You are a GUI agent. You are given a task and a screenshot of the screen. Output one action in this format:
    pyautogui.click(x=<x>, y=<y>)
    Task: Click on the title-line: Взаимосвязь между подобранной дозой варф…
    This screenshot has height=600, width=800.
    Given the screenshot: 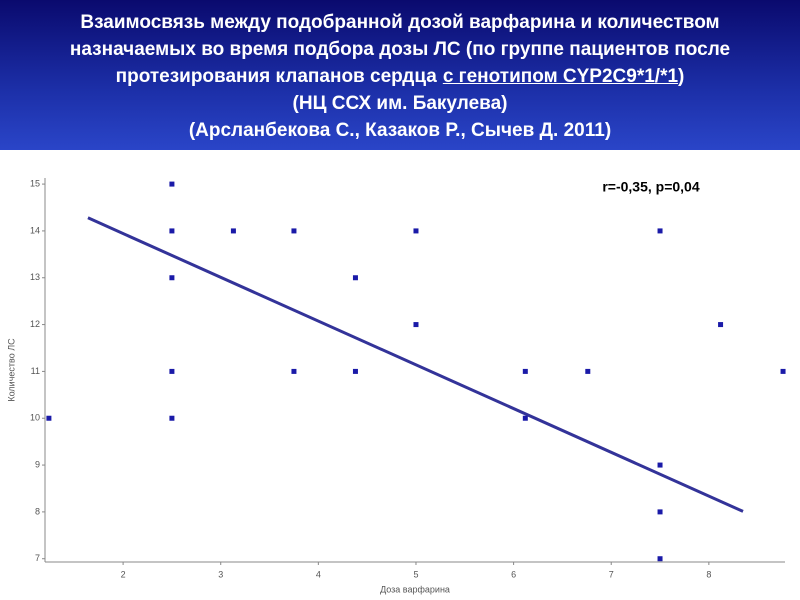 What is the action you would take?
    pyautogui.click(x=400, y=22)
    